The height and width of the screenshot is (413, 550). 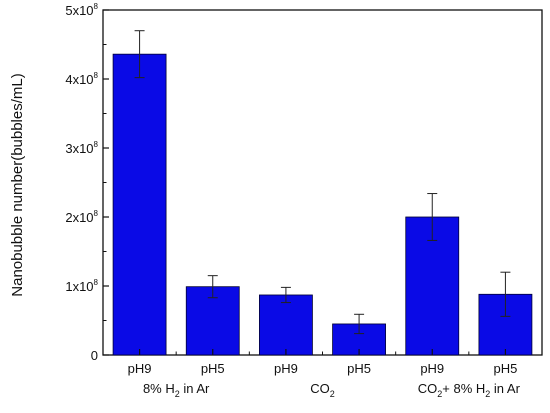 I want to click on y-tick-label: 2x108, so click(x=81, y=217).